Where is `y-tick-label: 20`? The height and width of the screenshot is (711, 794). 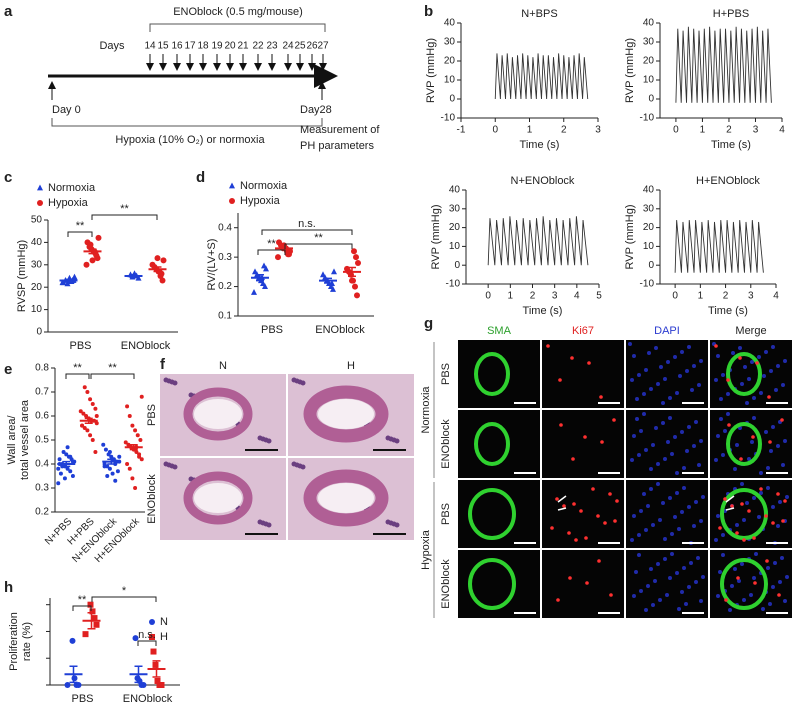 y-tick-label: 20 is located at coordinates (455, 227).